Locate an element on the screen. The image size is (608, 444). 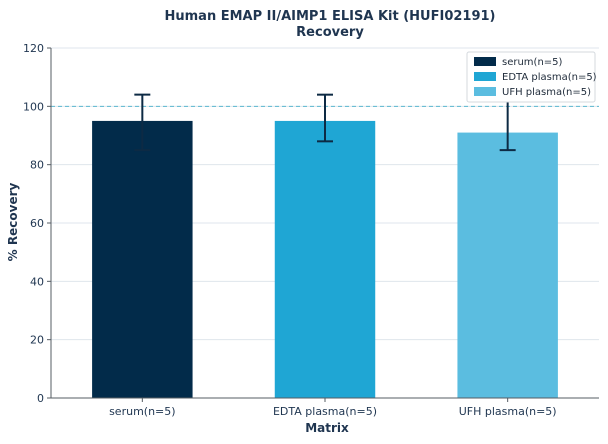
legend-box is located at coordinates (531, 77).